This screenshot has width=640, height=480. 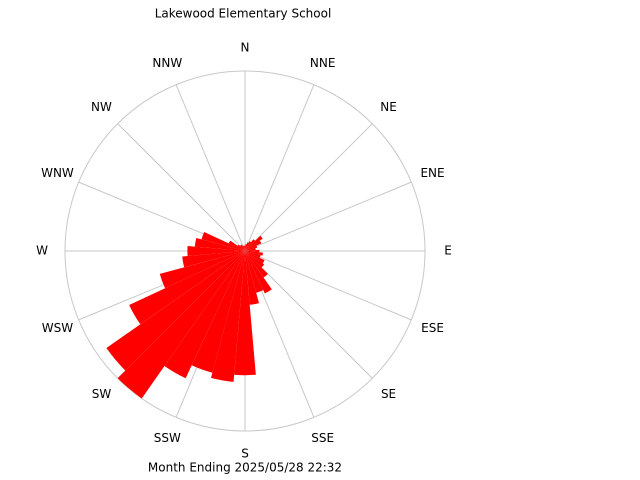 What do you see at coordinates (102, 394) in the screenshot?
I see `direction-label: SW` at bounding box center [102, 394].